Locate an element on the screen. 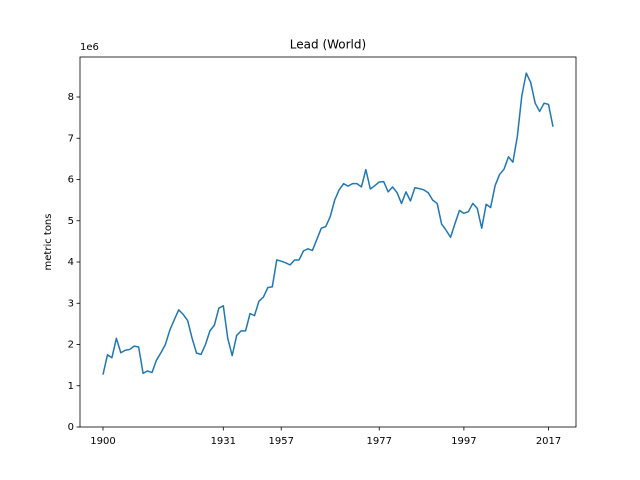 The height and width of the screenshot is (480, 640). y-tick-label: 4 is located at coordinates (71, 262).